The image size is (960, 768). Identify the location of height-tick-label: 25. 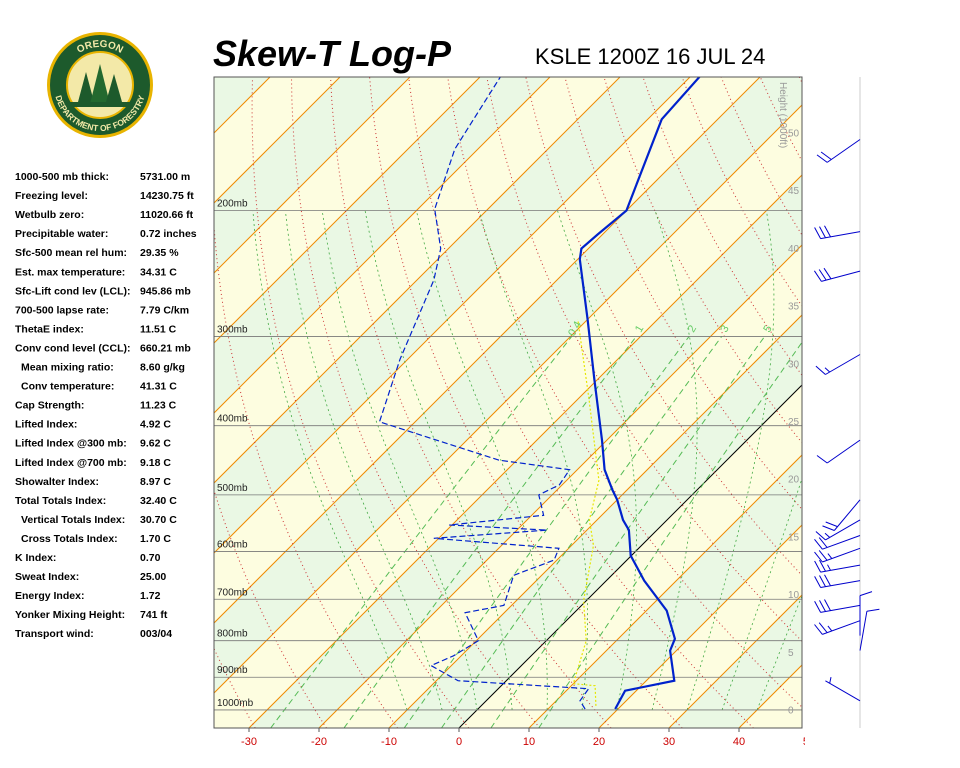
(794, 422).